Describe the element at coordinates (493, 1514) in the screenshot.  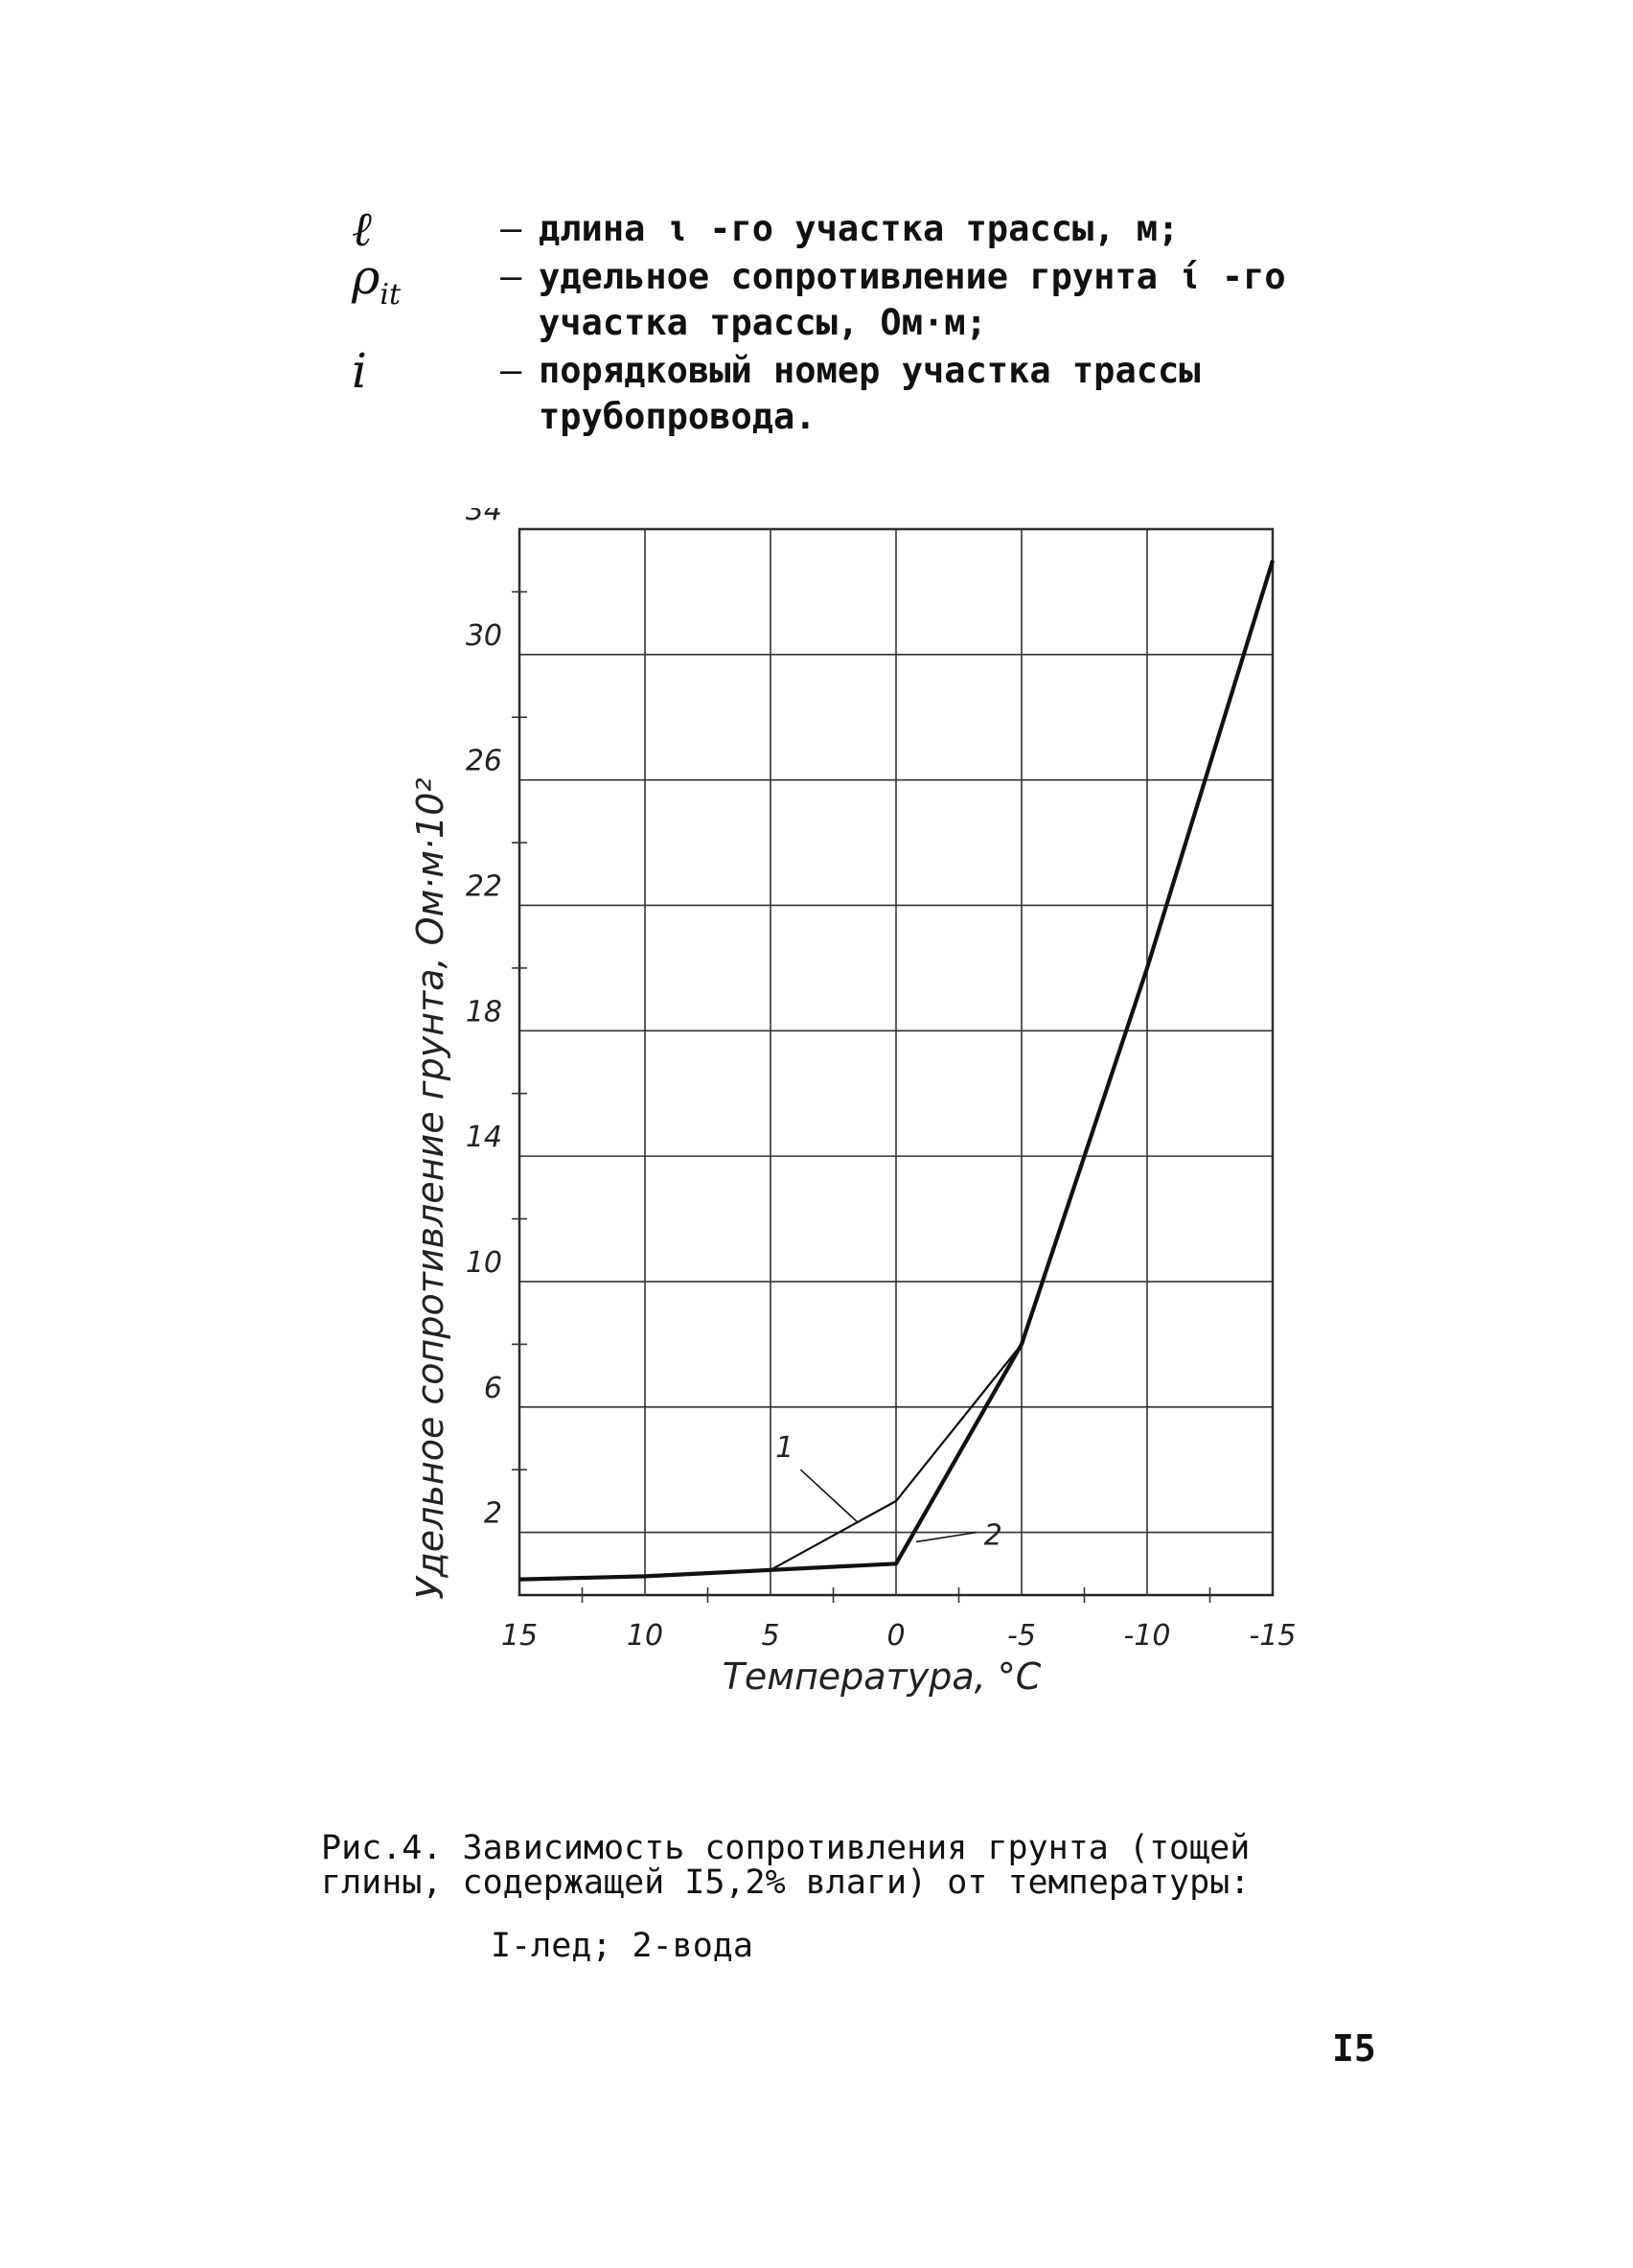
I see `y-tick-label: 2` at that location.